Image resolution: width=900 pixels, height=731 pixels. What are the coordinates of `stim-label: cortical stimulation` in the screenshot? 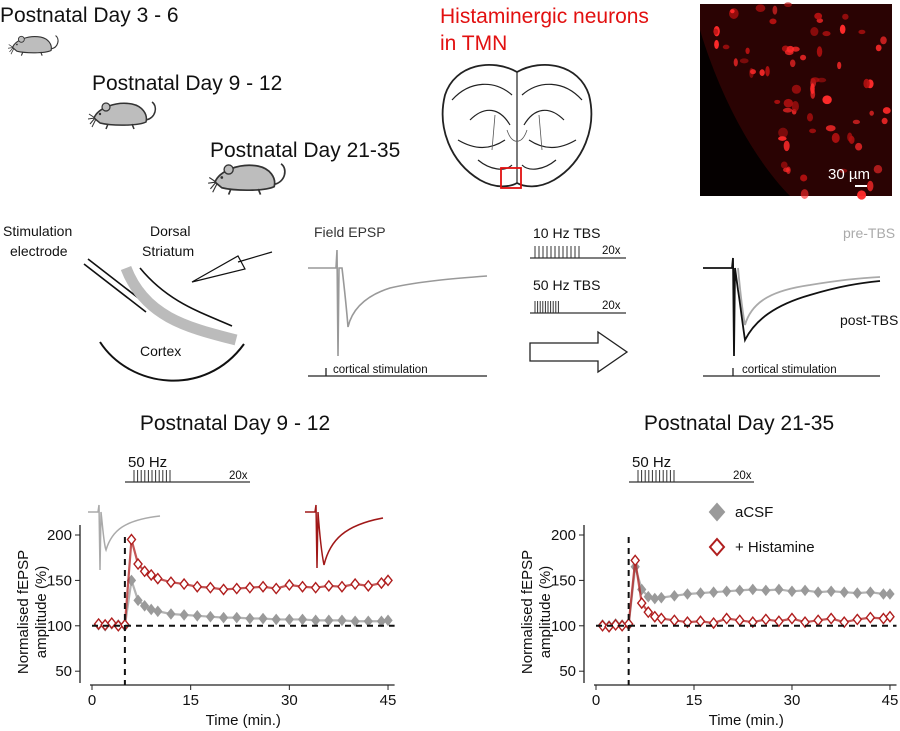 It's located at (789, 370).